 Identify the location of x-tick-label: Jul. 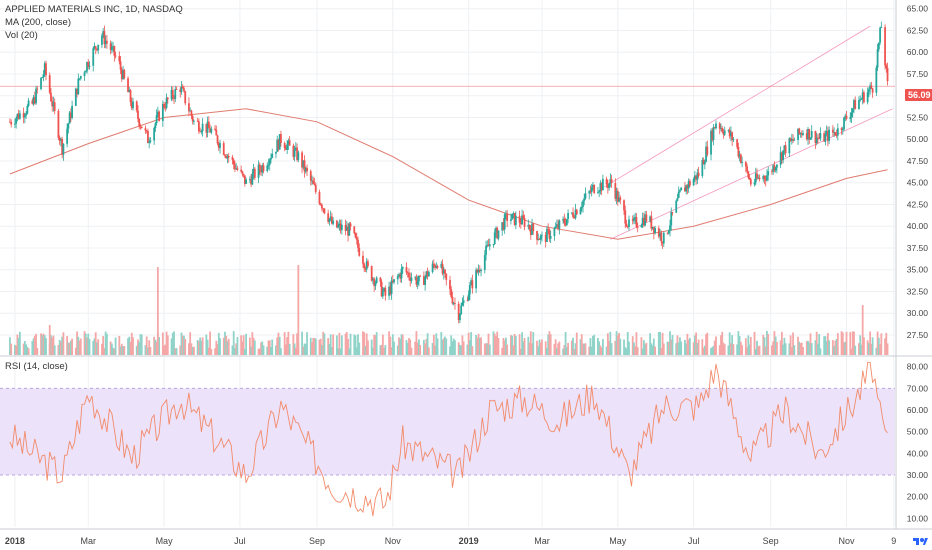
(240, 541).